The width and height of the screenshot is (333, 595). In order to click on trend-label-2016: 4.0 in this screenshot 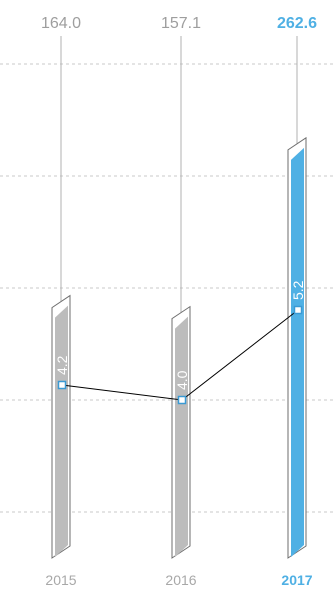, I will do `click(182, 380)`.